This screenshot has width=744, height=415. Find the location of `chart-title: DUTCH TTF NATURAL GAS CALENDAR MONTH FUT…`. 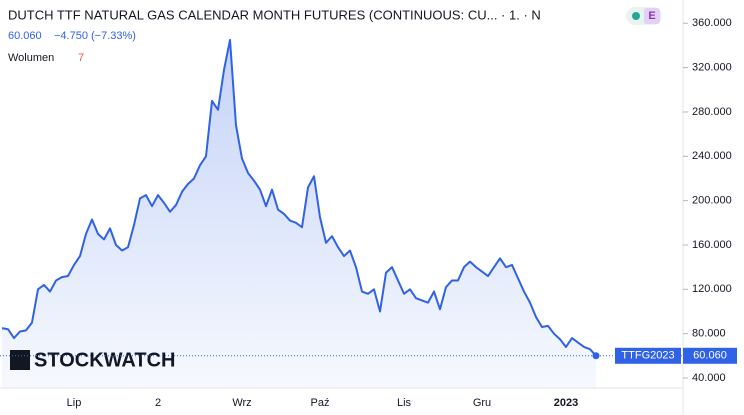

chart-title: DUTCH TTF NATURAL GAS CALENDAR MONTH FUT… is located at coordinates (274, 14).